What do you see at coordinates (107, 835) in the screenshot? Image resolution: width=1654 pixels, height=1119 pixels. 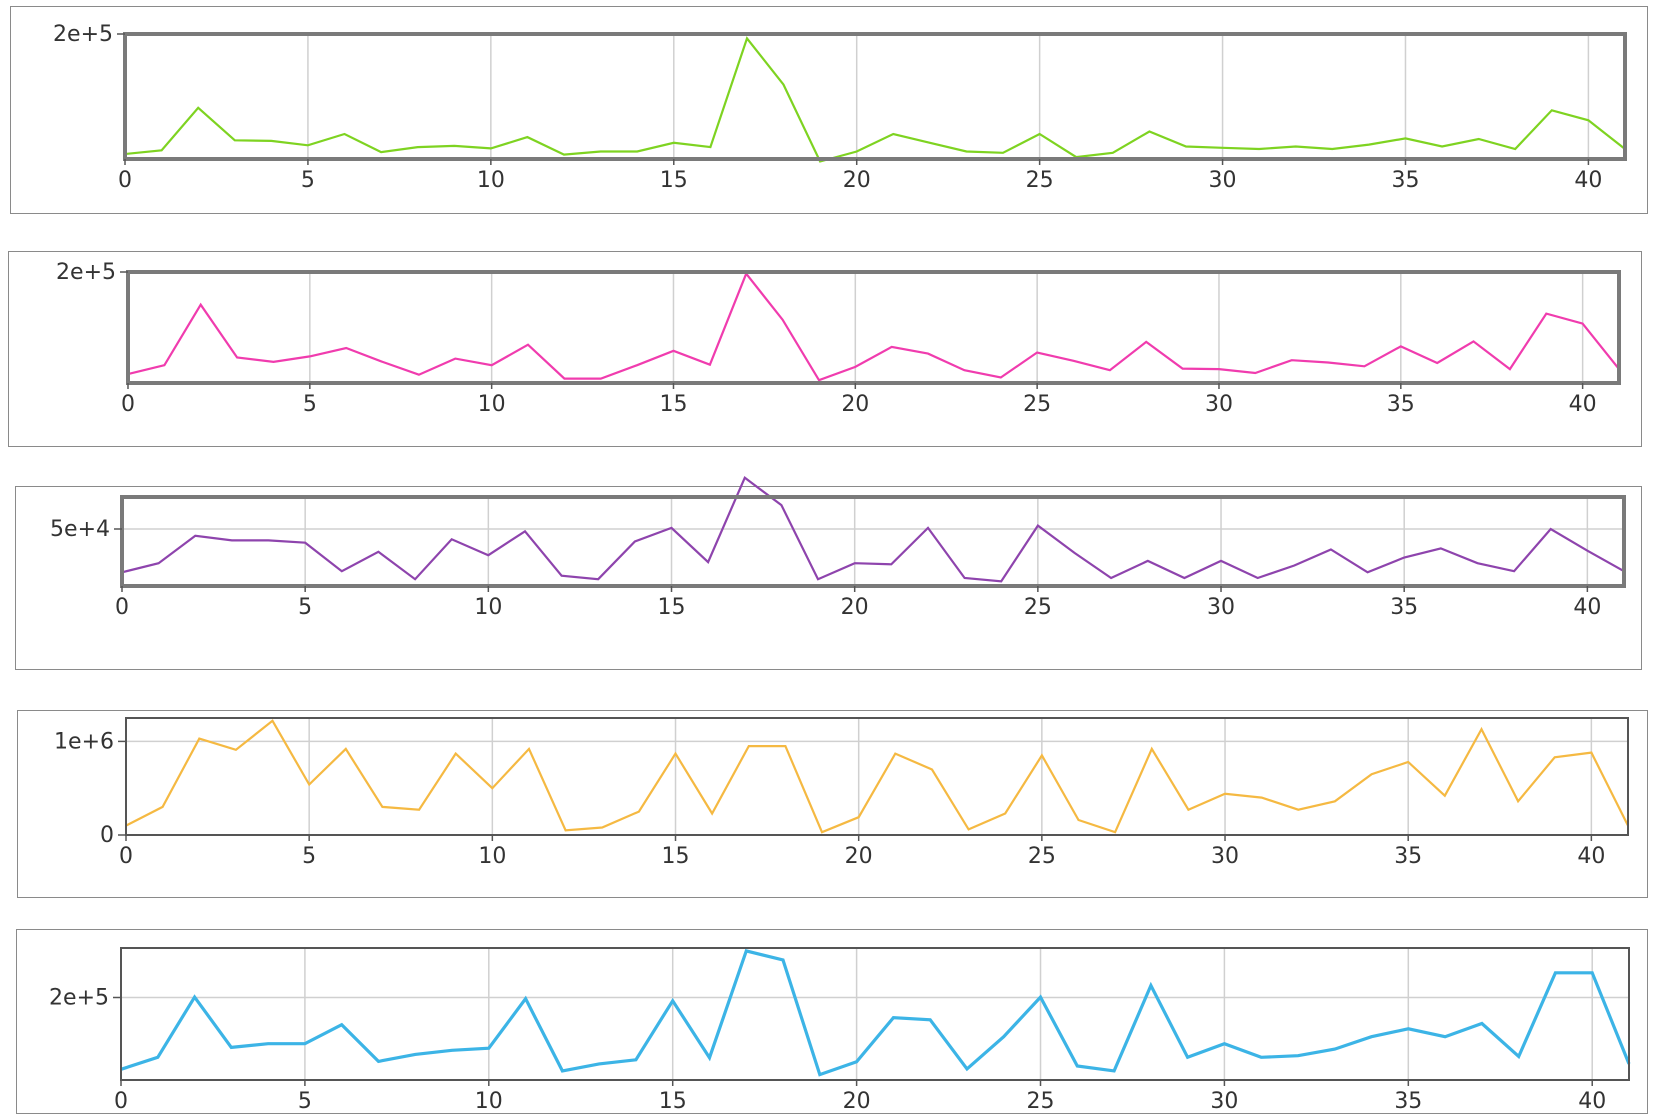 I see `y-tick-label-0: 0` at bounding box center [107, 835].